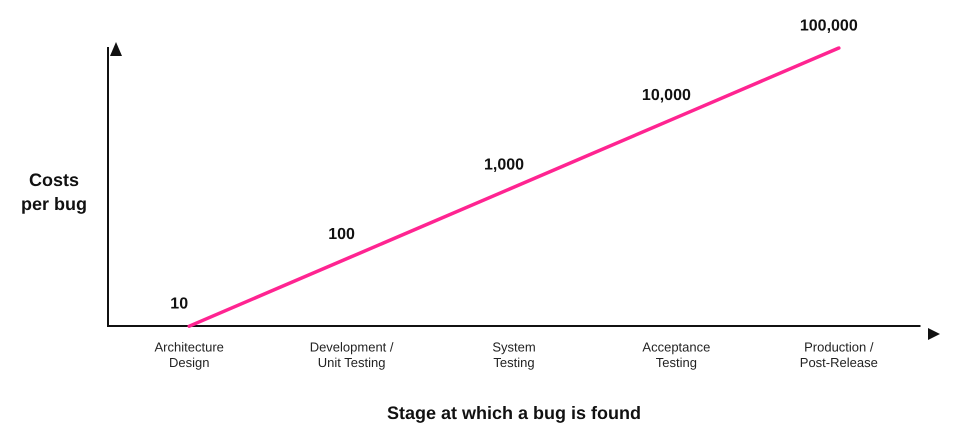 This screenshot has height=437, width=958. What do you see at coordinates (352, 355) in the screenshot?
I see `x-tick-label: Development / Unit Testing` at bounding box center [352, 355].